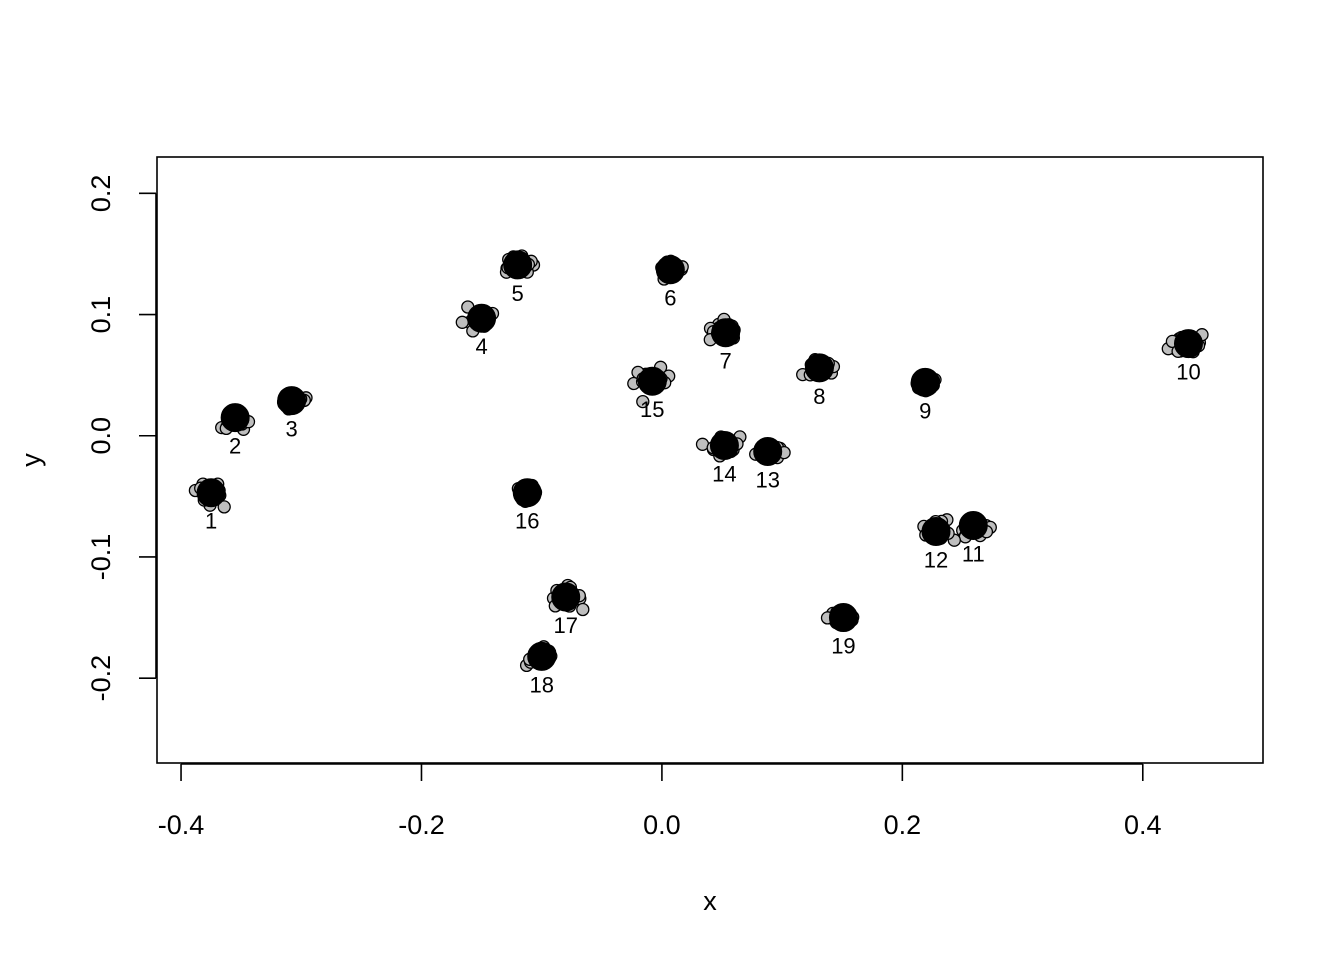 The width and height of the screenshot is (1344, 960). Describe the element at coordinates (1188, 372) in the screenshot. I see `cluster-label: 10` at that location.